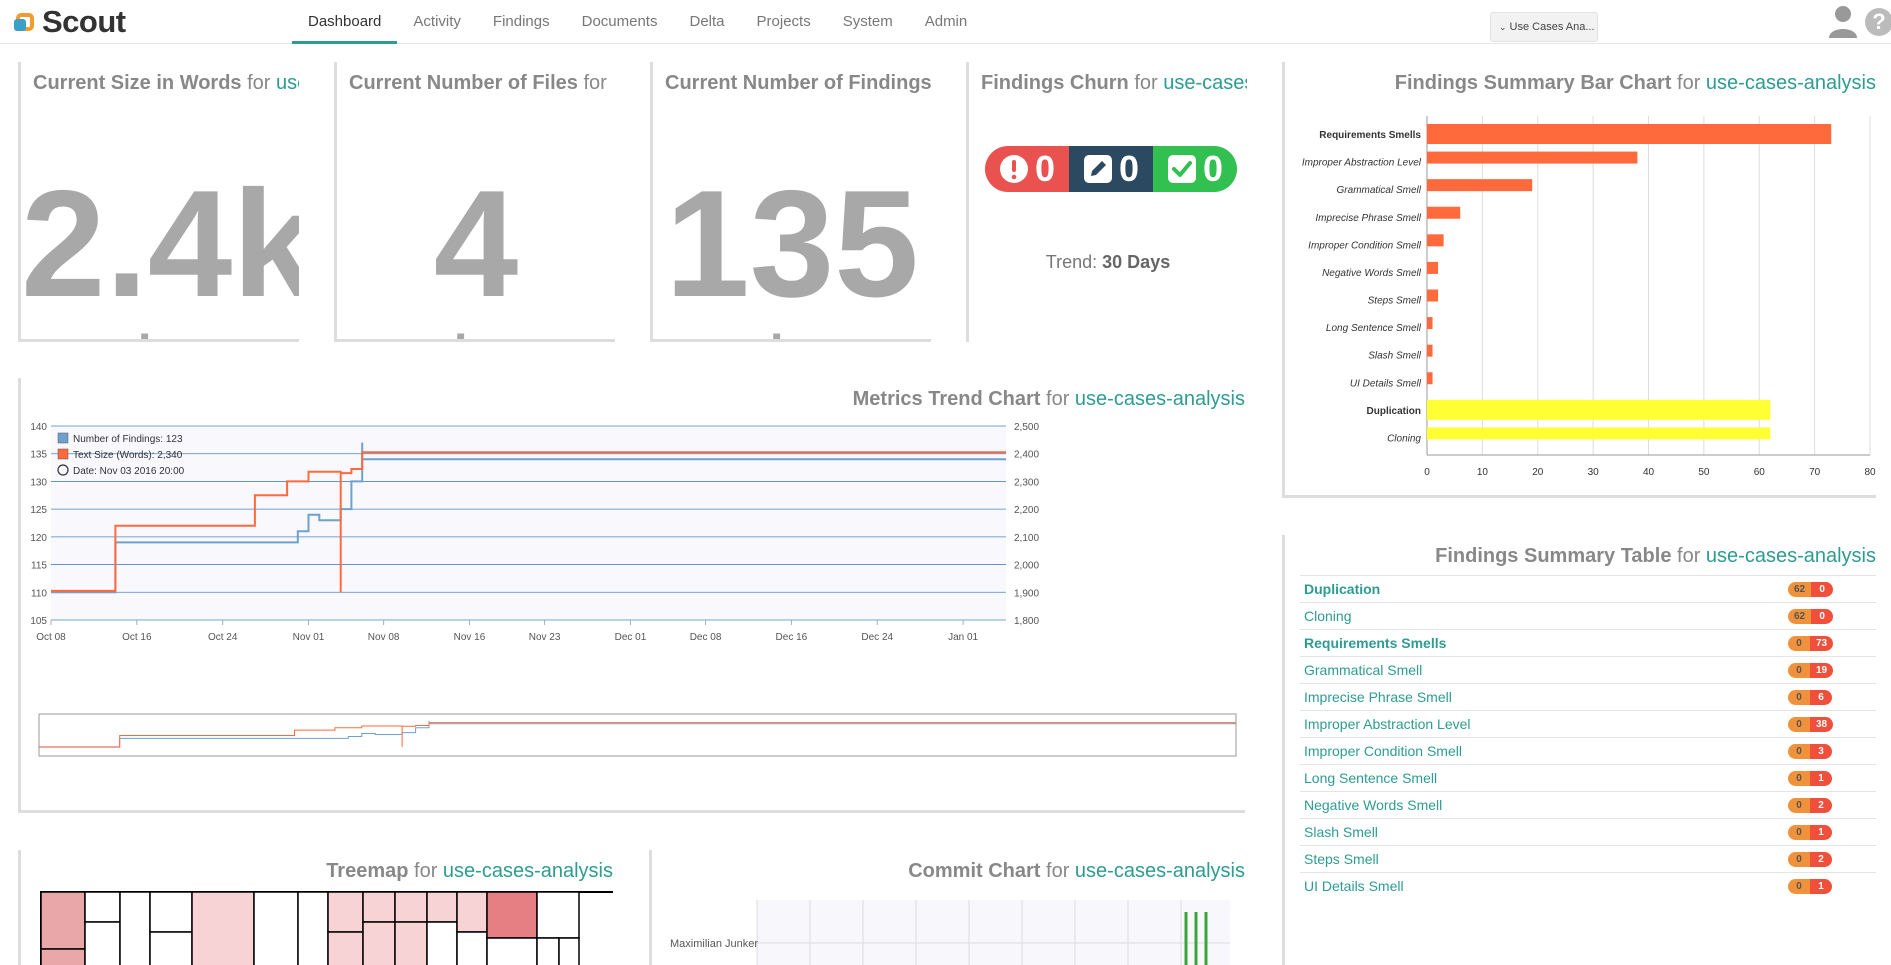 The image size is (1891, 965). I want to click on category-label: Grammatical Smell, so click(1379, 190).